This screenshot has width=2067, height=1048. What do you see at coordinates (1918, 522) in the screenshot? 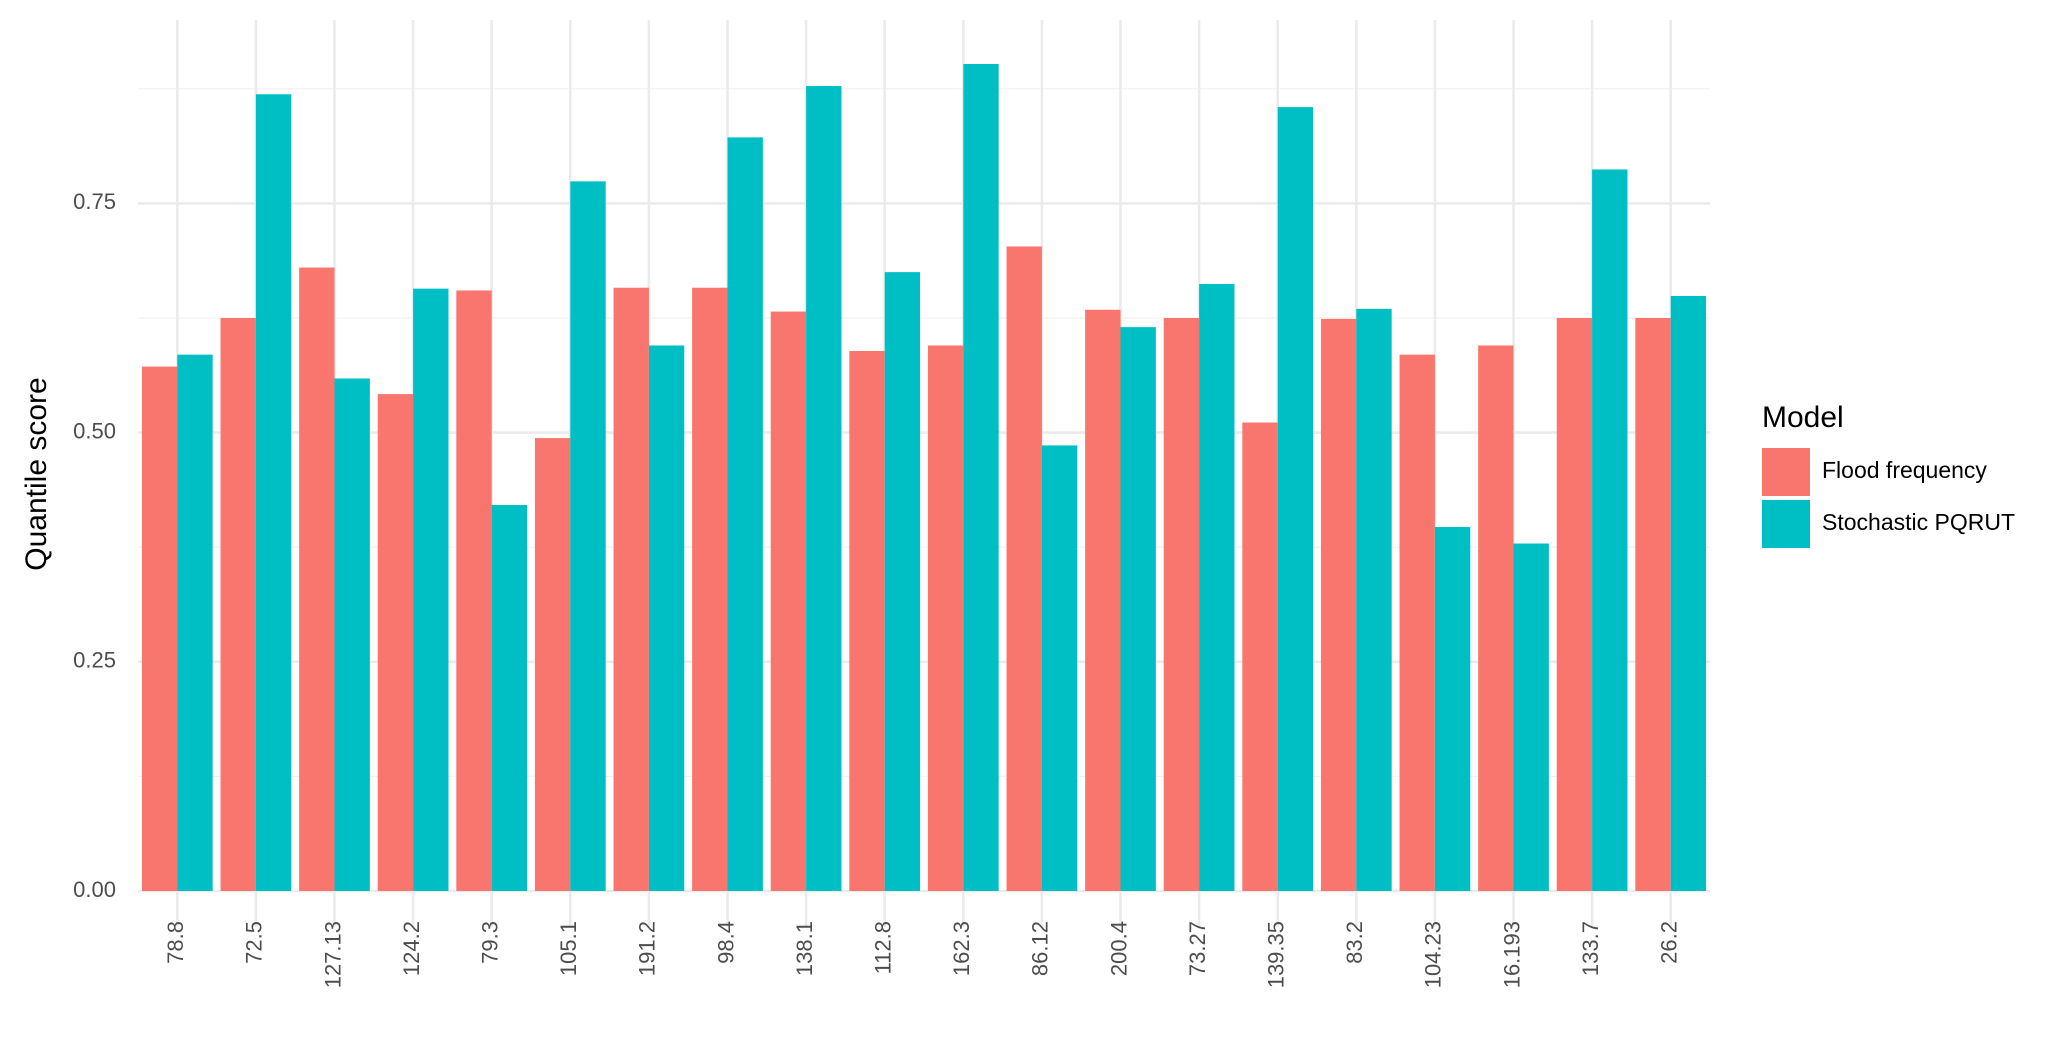
I see `legend-label: Stochastic PQRUT` at bounding box center [1918, 522].